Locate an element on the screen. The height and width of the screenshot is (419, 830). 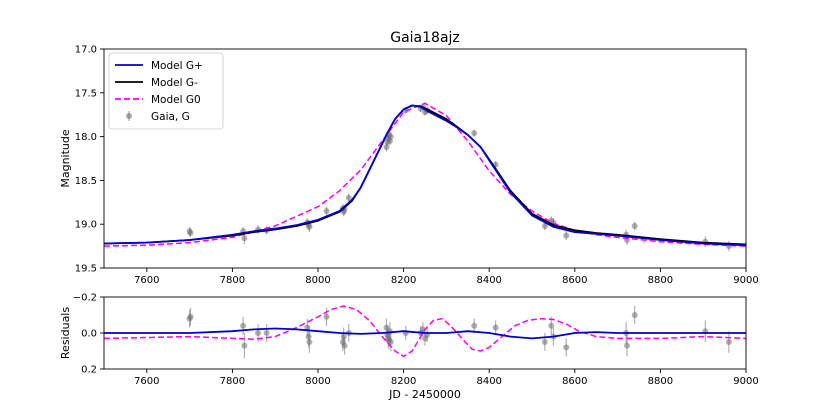
series-line-model-g- is located at coordinates (425, 333).